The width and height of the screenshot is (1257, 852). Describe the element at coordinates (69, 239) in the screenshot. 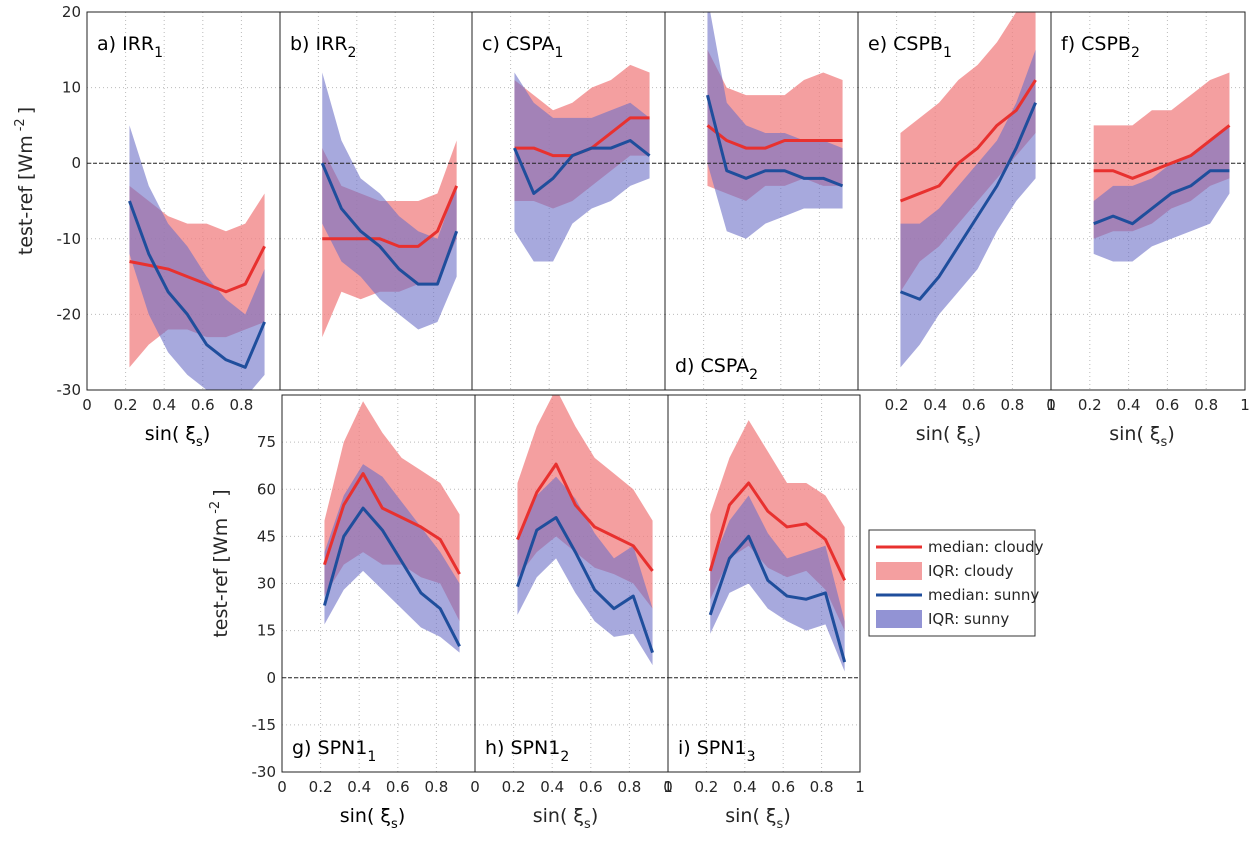

I see `y-tick-label: -10` at that location.